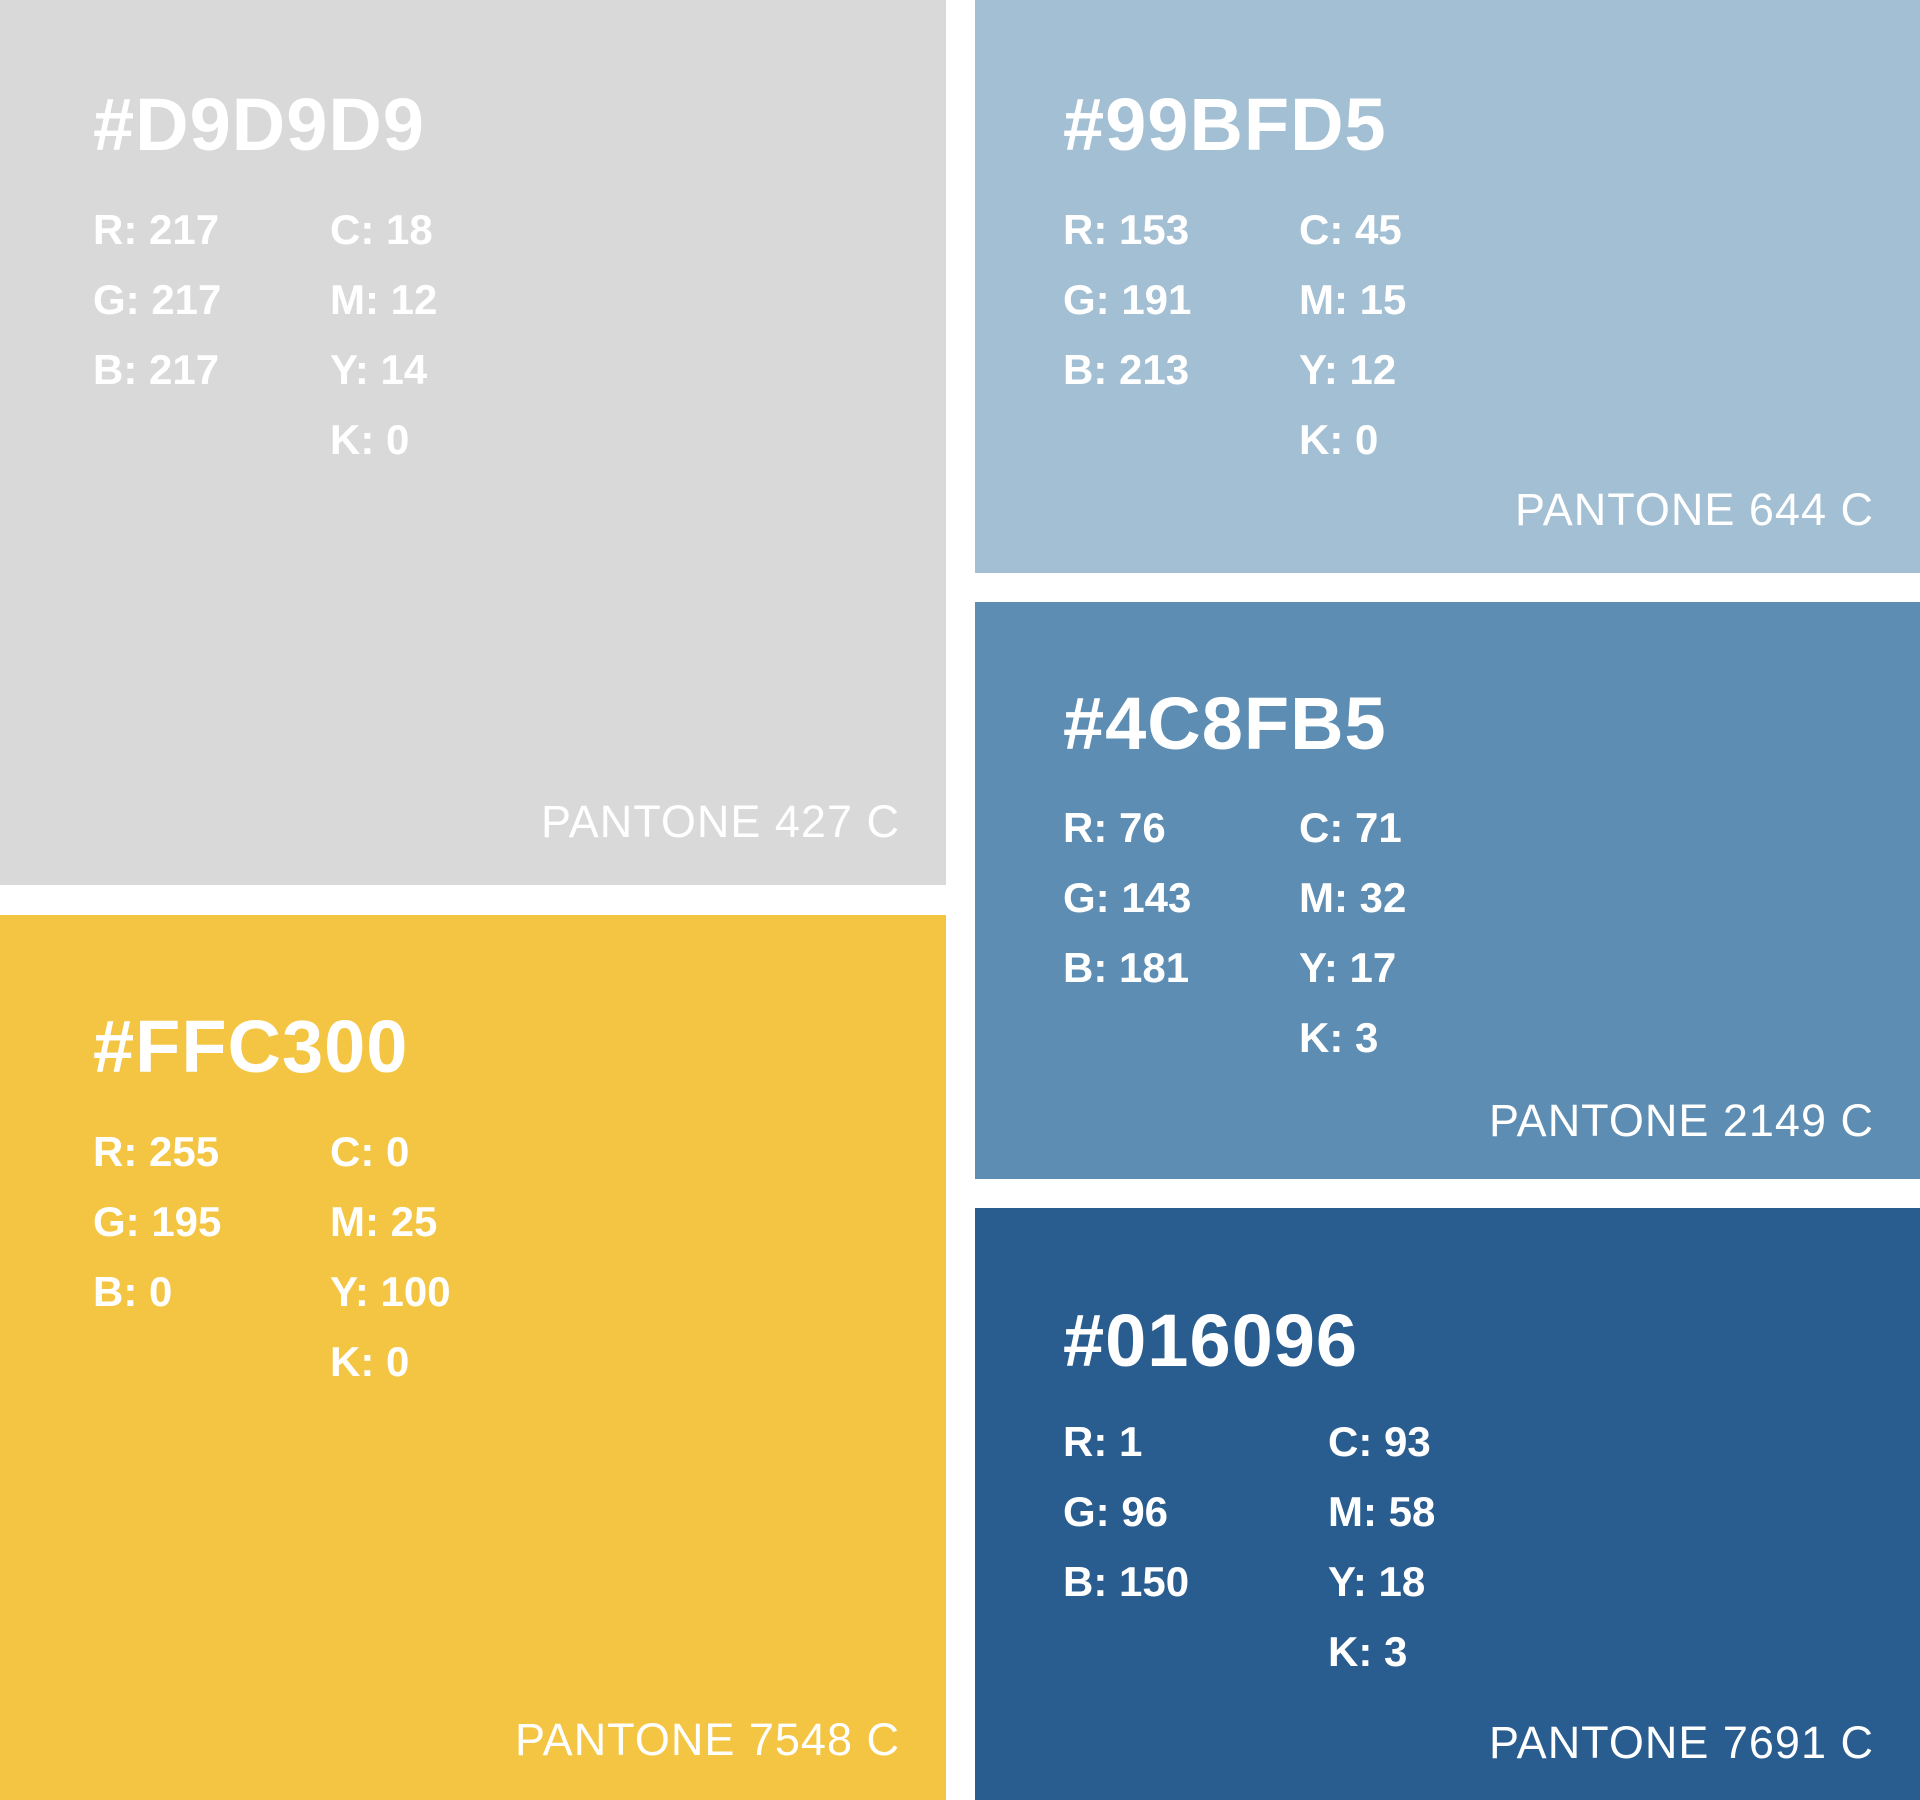 The height and width of the screenshot is (1800, 1920). What do you see at coordinates (156, 369) in the screenshot?
I see `rgb-b: B: 217` at bounding box center [156, 369].